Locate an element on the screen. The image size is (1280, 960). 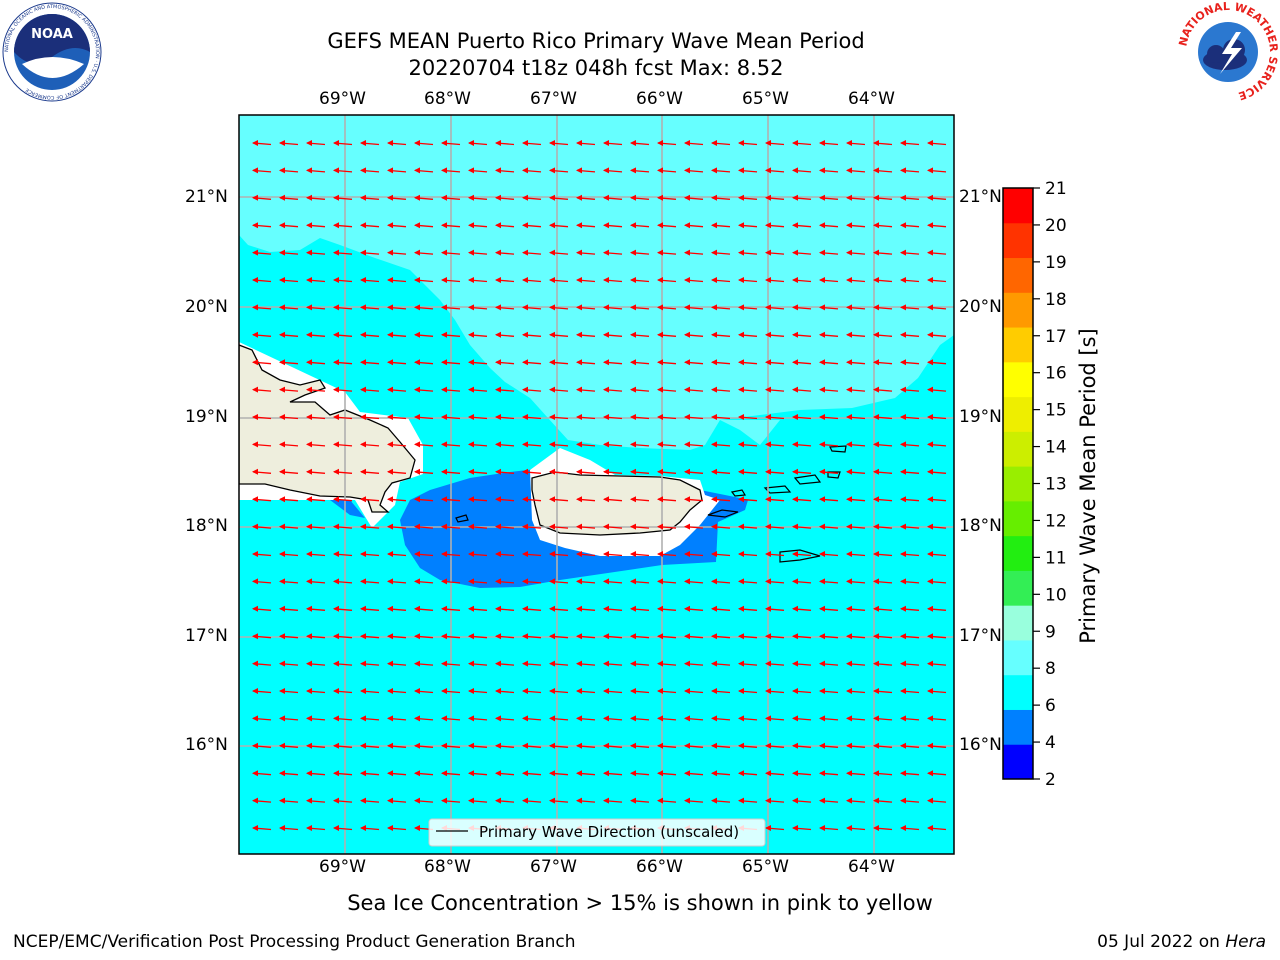
colorbar-tick-label: 9 is located at coordinates (1050, 632).